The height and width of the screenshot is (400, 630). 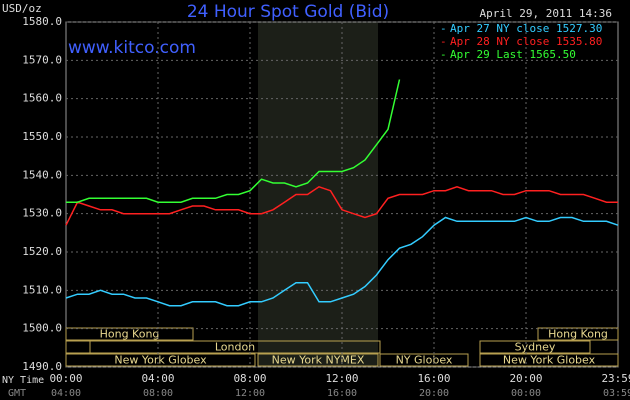 I want to click on y-tick-label: 1550.0, so click(x=42, y=136).